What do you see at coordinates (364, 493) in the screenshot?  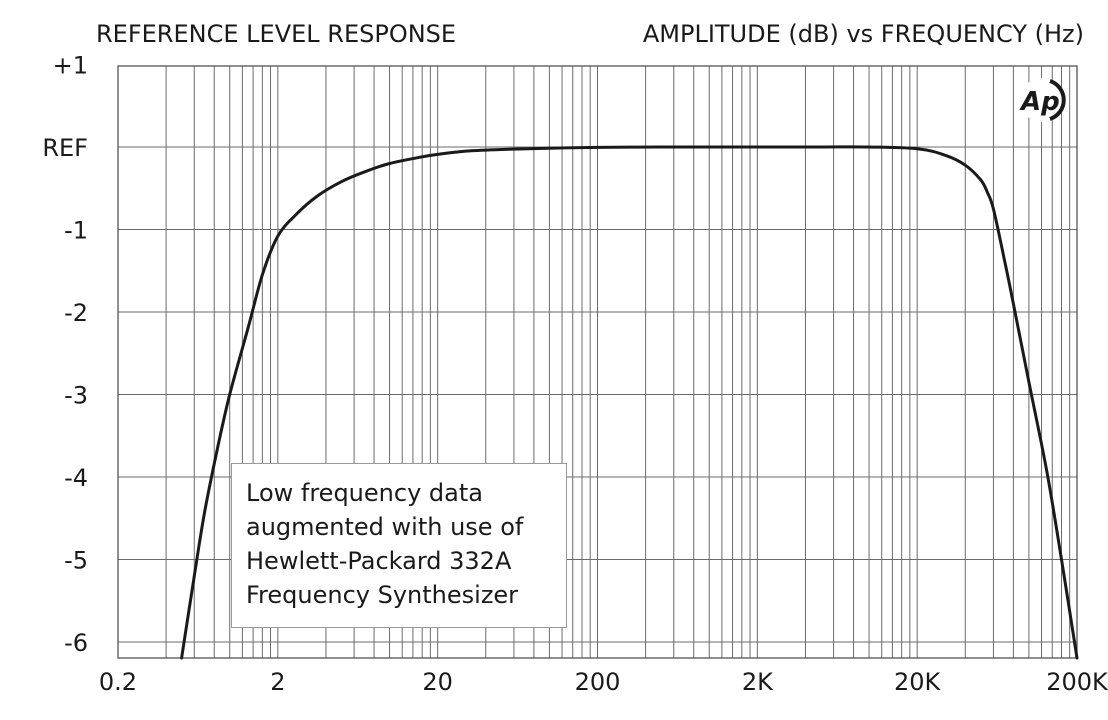 I see `annotation-line-1: Low frequency data` at bounding box center [364, 493].